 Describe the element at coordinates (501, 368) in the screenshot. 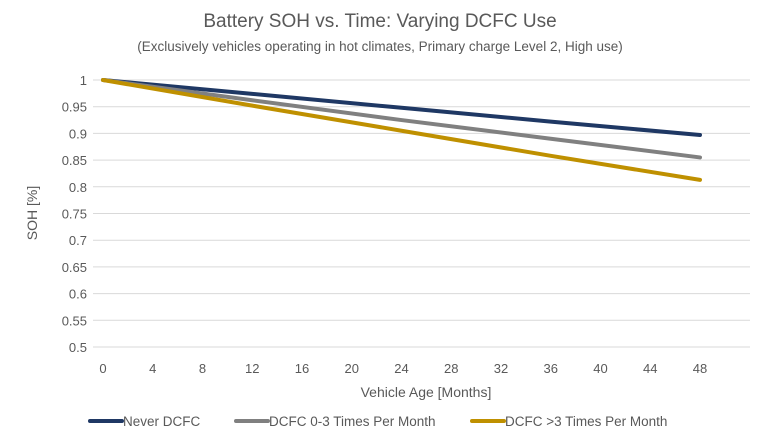

I see `x-tick-label: 32` at that location.